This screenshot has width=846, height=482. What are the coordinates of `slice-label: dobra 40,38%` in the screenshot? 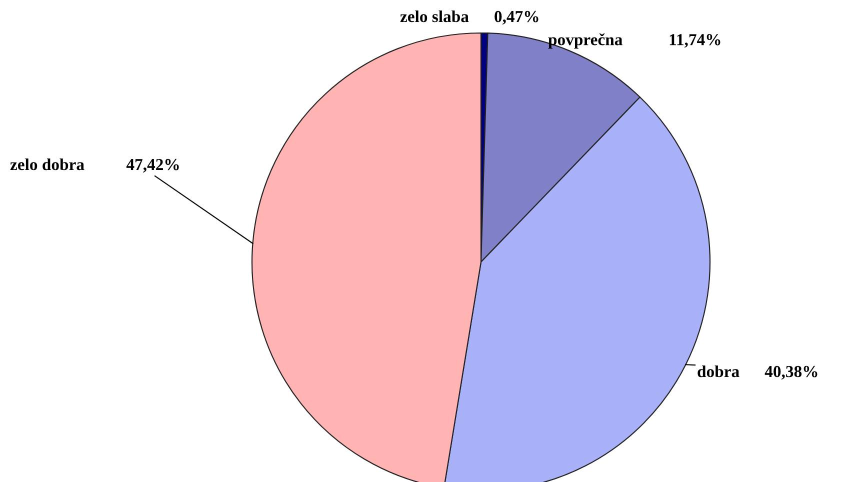 It's located at (758, 372).